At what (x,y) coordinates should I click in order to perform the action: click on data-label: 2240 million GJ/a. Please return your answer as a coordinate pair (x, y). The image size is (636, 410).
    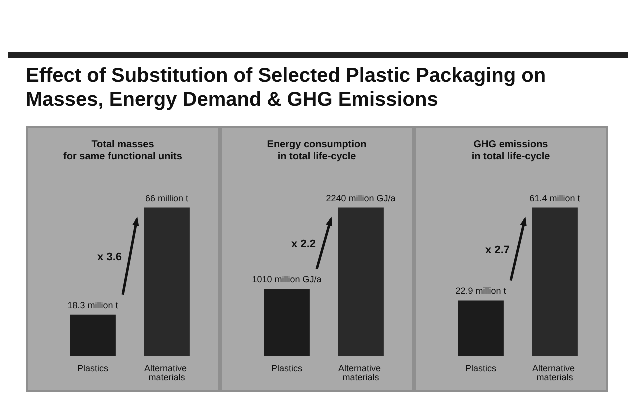
    Looking at the image, I should click on (361, 198).